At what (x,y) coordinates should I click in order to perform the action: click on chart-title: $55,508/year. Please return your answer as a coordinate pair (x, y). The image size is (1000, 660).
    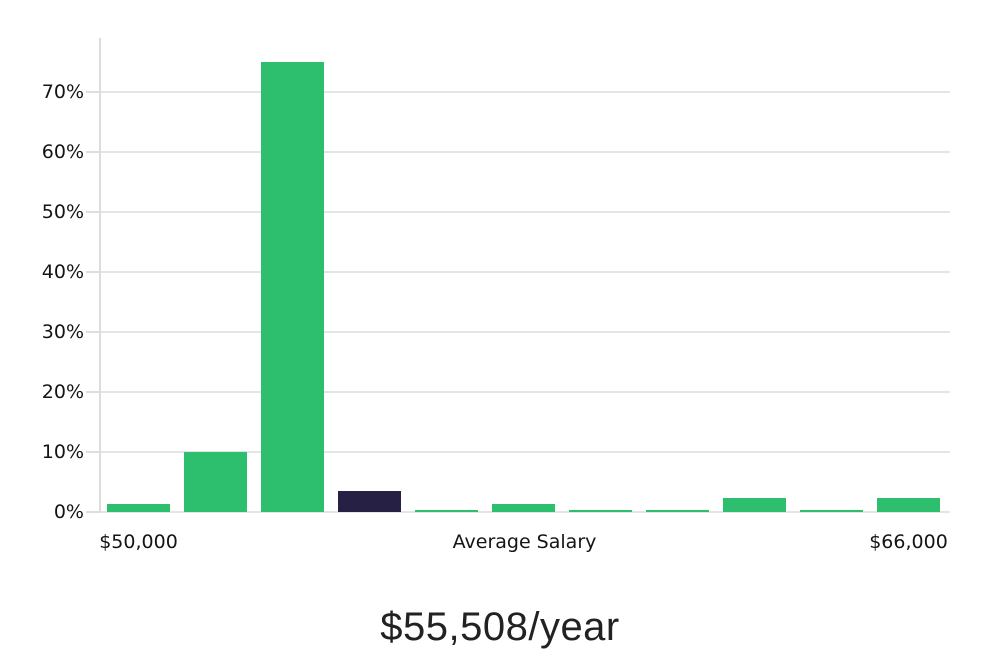
    Looking at the image, I should click on (500, 627).